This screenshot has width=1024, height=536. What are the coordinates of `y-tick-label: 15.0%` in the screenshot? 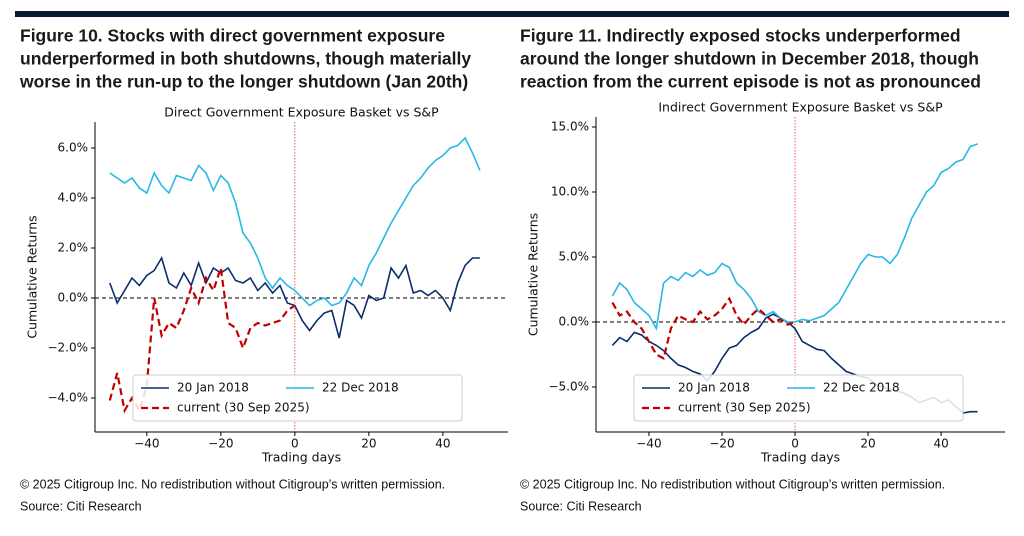 It's located at (570, 127).